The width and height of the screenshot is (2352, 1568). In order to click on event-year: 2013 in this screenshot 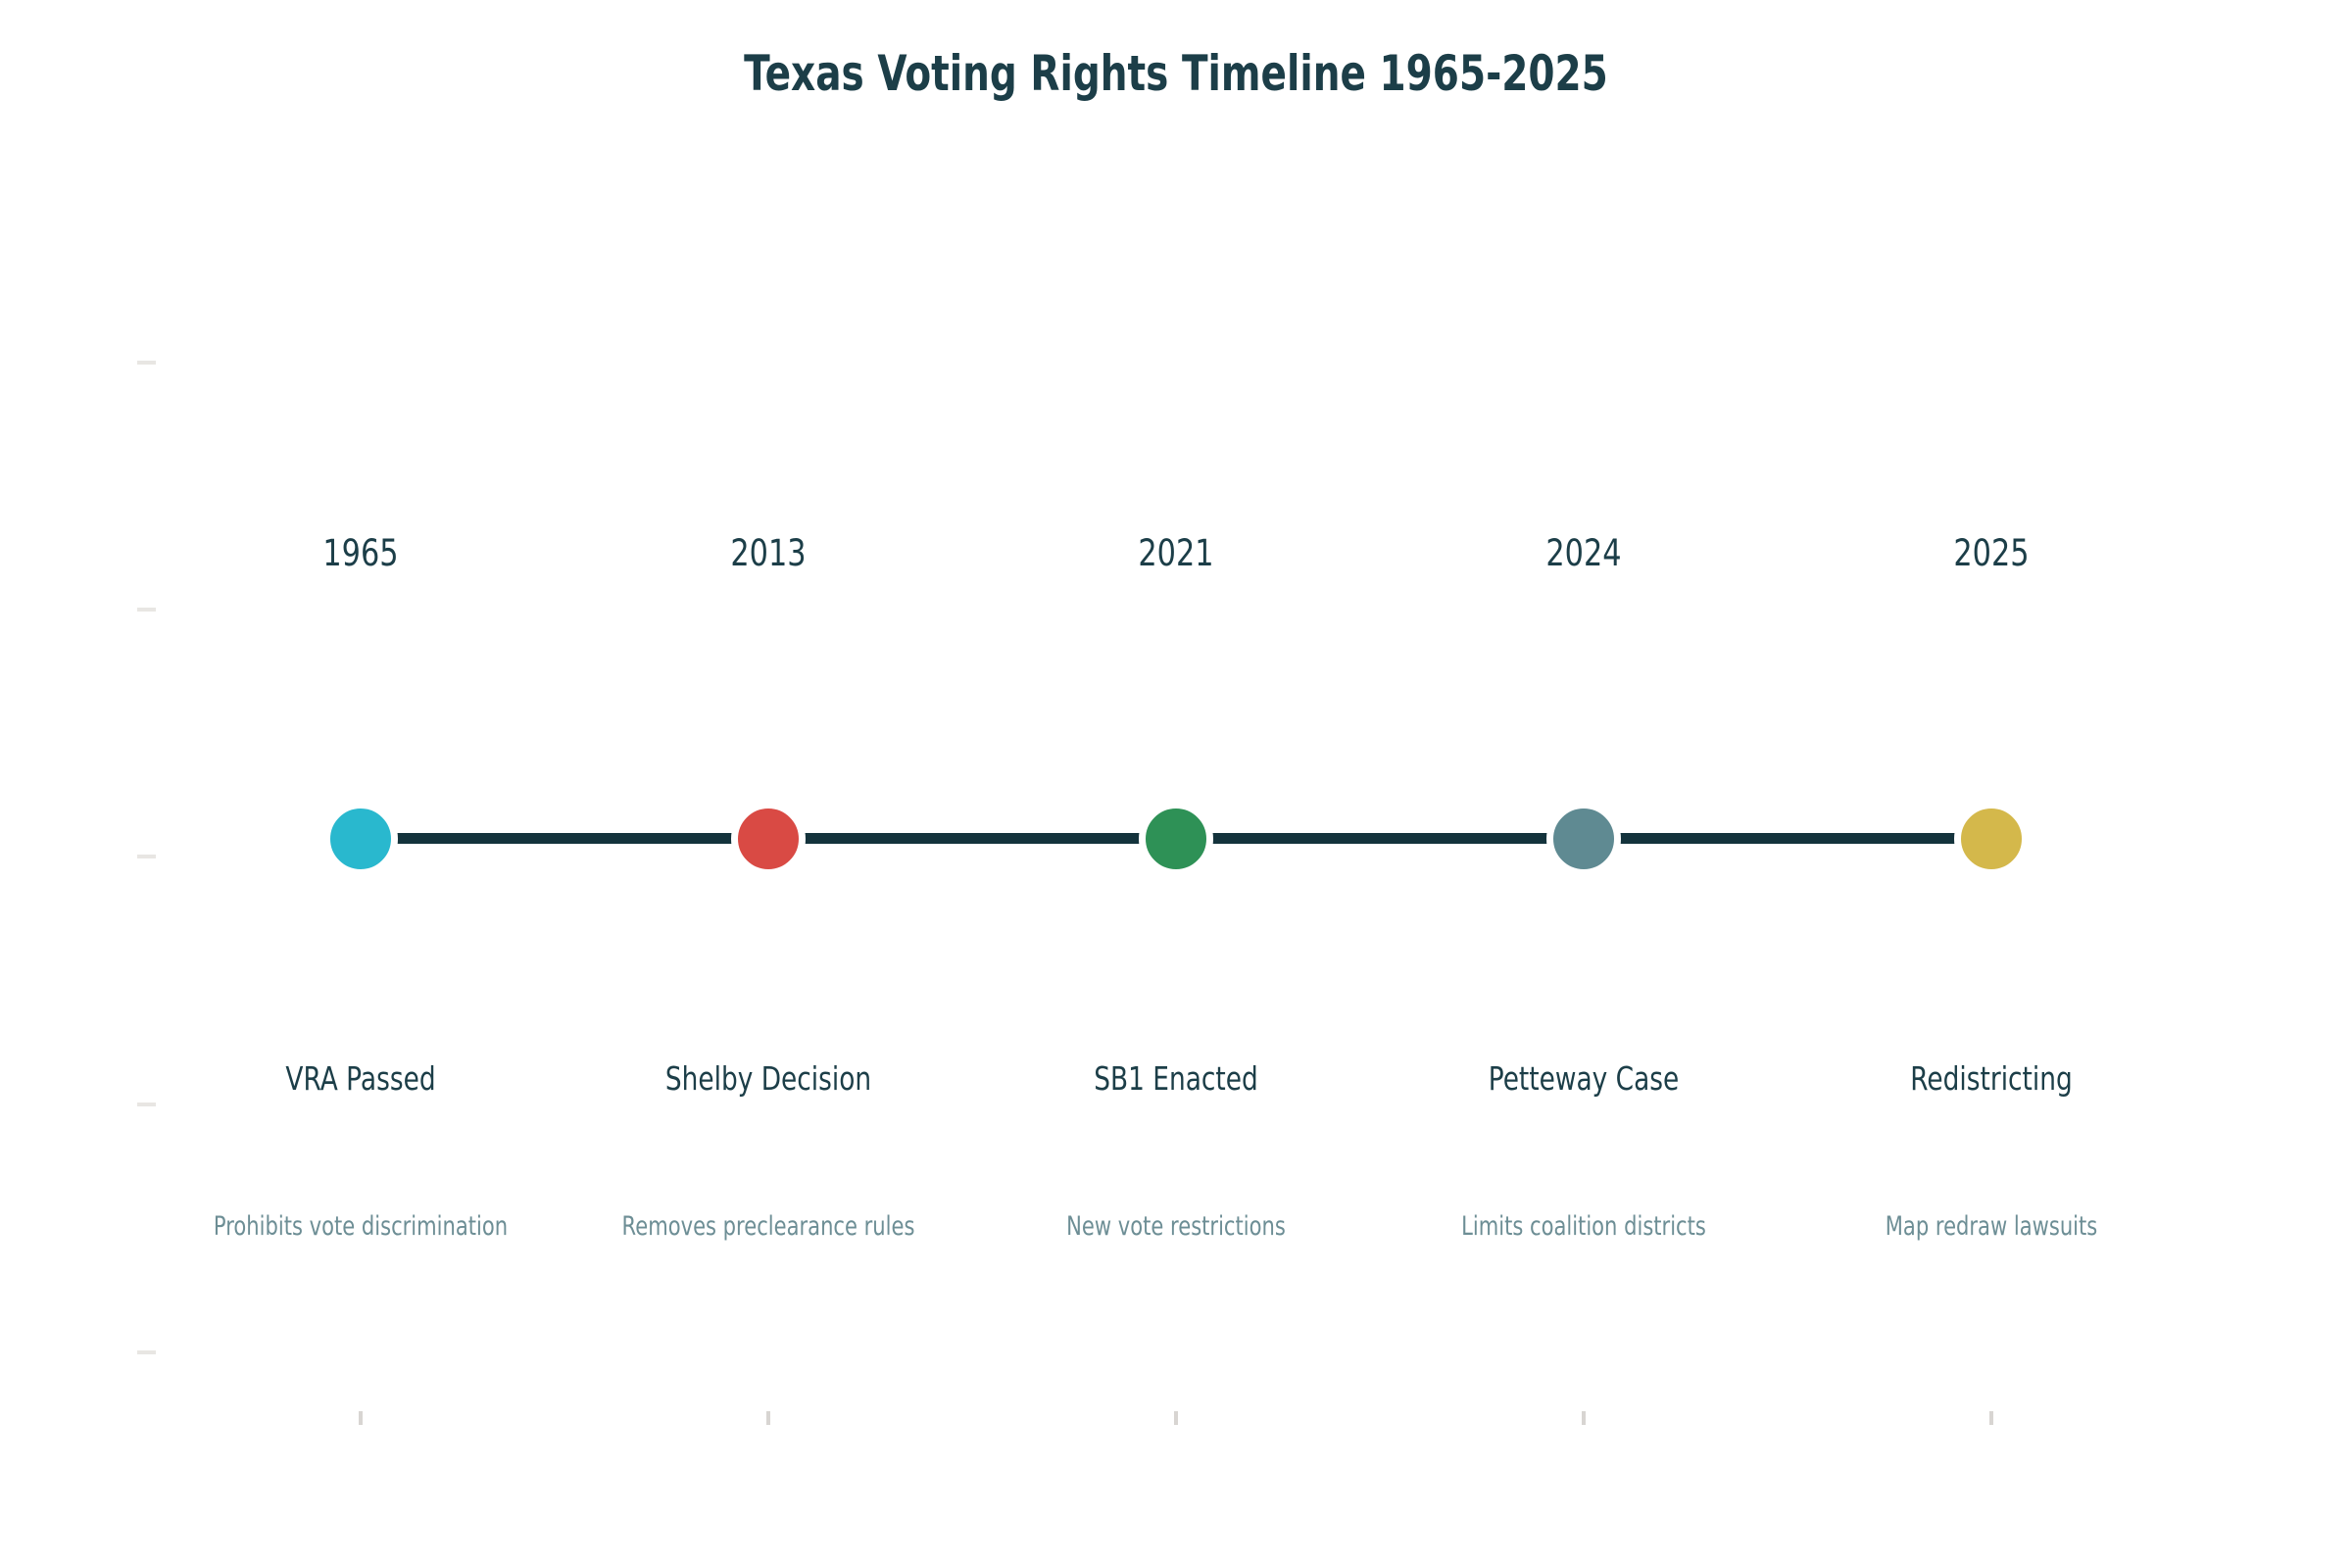, I will do `click(768, 553)`.